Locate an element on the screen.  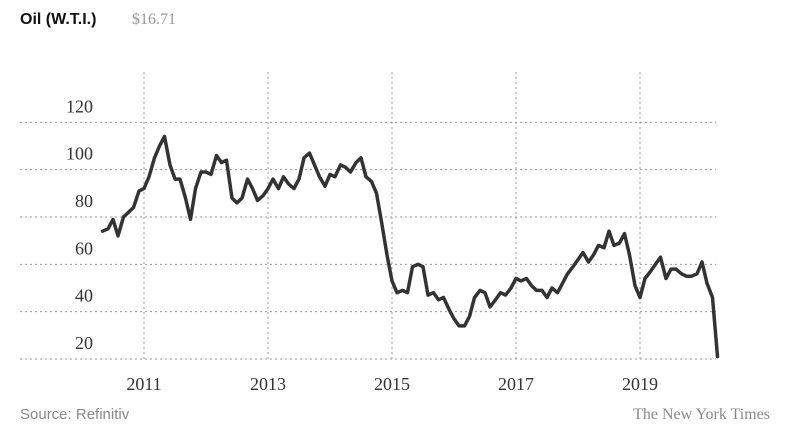
price: $16.71 is located at coordinates (154, 19).